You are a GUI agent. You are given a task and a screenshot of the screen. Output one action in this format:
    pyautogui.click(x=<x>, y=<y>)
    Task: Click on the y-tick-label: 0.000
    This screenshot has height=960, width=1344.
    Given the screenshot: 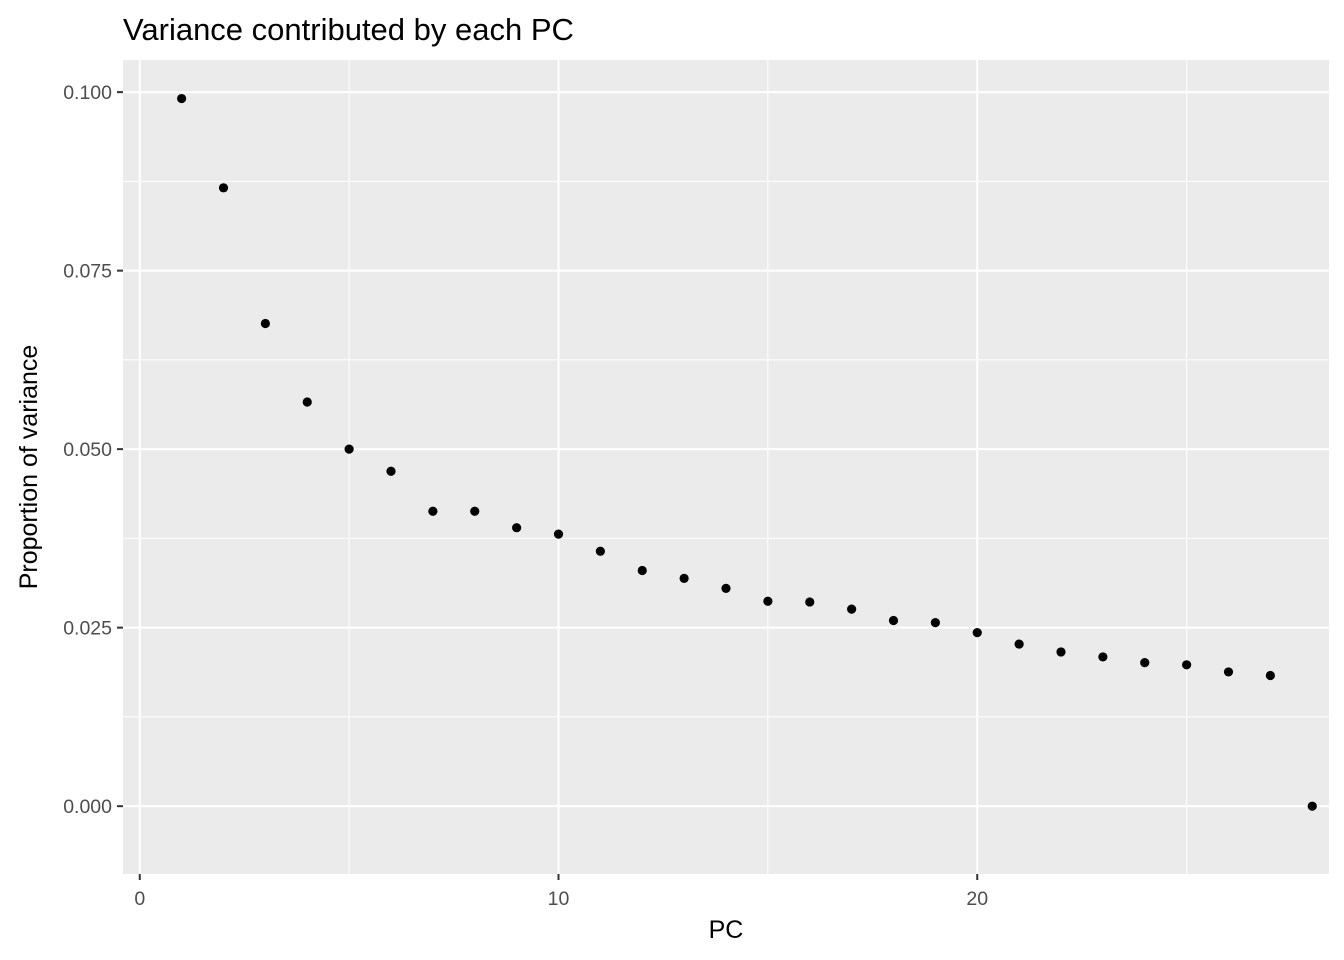 What is the action you would take?
    pyautogui.click(x=87, y=807)
    